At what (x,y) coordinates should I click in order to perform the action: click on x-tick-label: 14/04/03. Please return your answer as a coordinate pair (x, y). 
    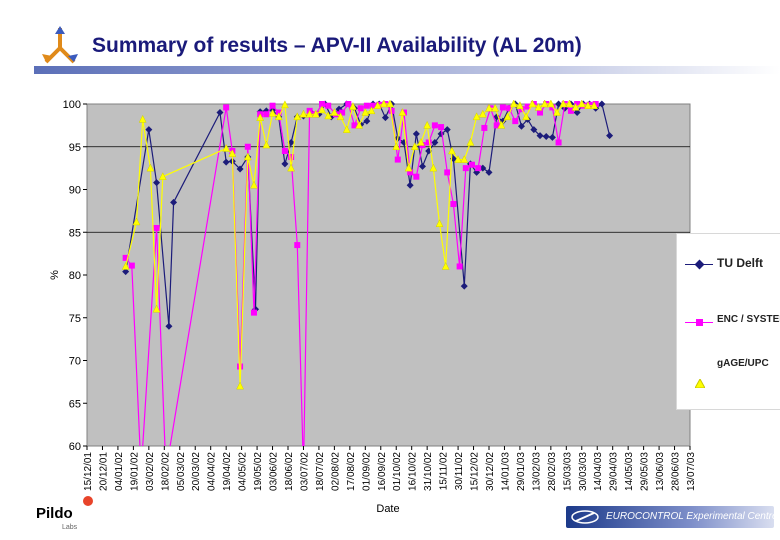
    Looking at the image, I should click on (598, 471).